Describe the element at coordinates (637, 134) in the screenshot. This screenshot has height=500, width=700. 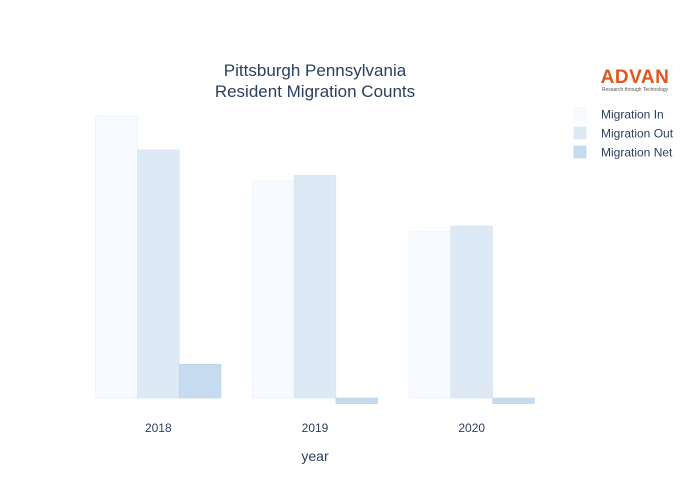
I see `legend-label: Migration Out` at that location.